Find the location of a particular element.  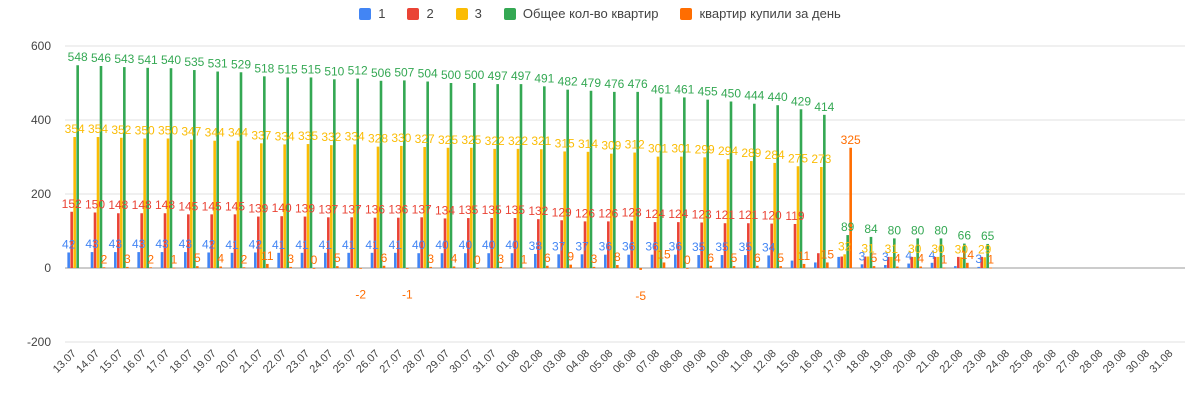

data-label: 30 is located at coordinates (938, 249).